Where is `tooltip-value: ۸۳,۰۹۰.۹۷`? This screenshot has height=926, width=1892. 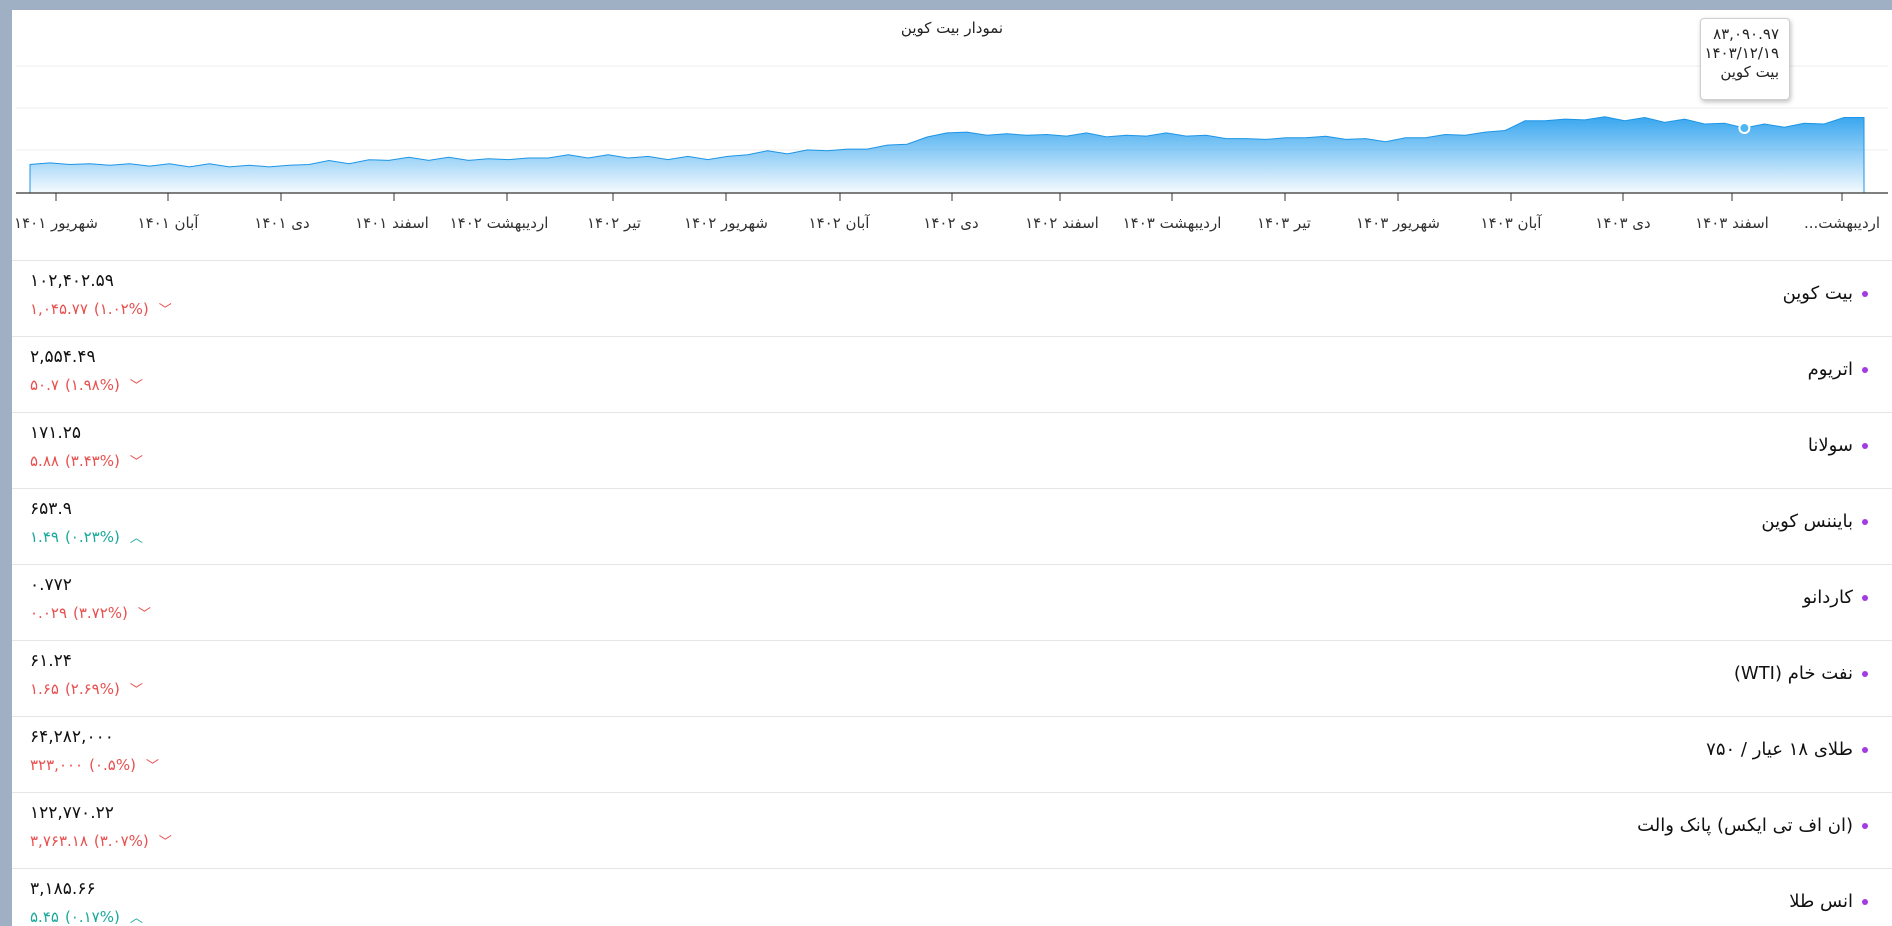
tooltip-value: ۸۳,۰۹۰.۹۷ is located at coordinates (1746, 34).